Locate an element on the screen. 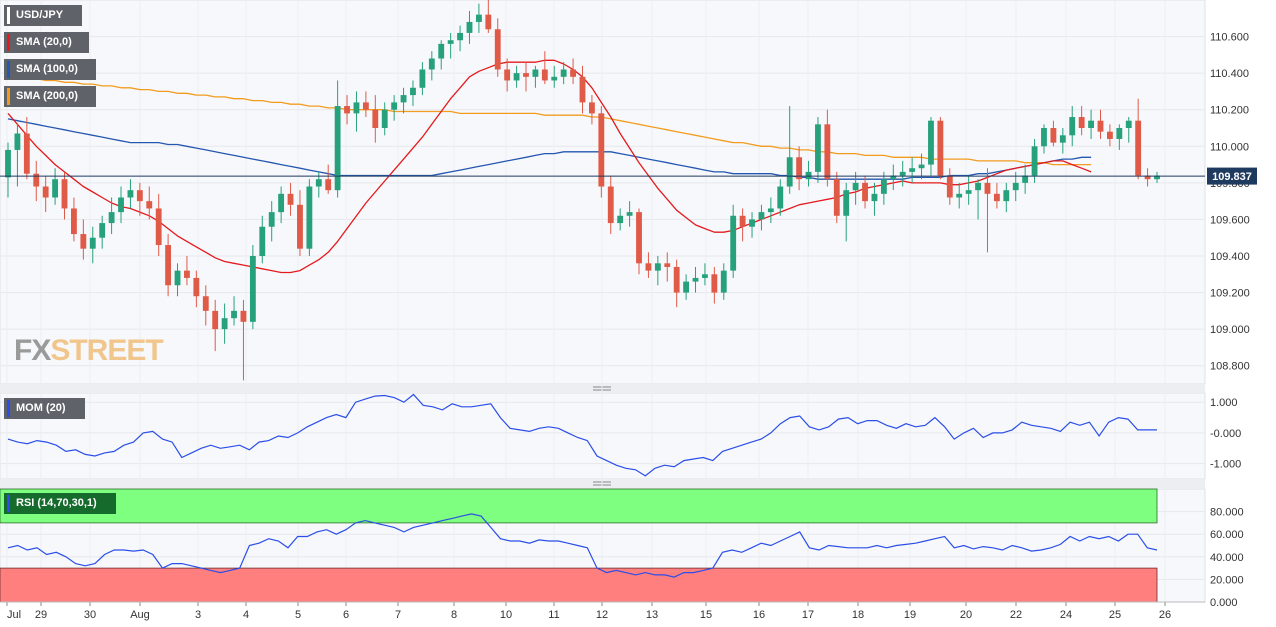  x-tick-label: 4 is located at coordinates (246, 615).